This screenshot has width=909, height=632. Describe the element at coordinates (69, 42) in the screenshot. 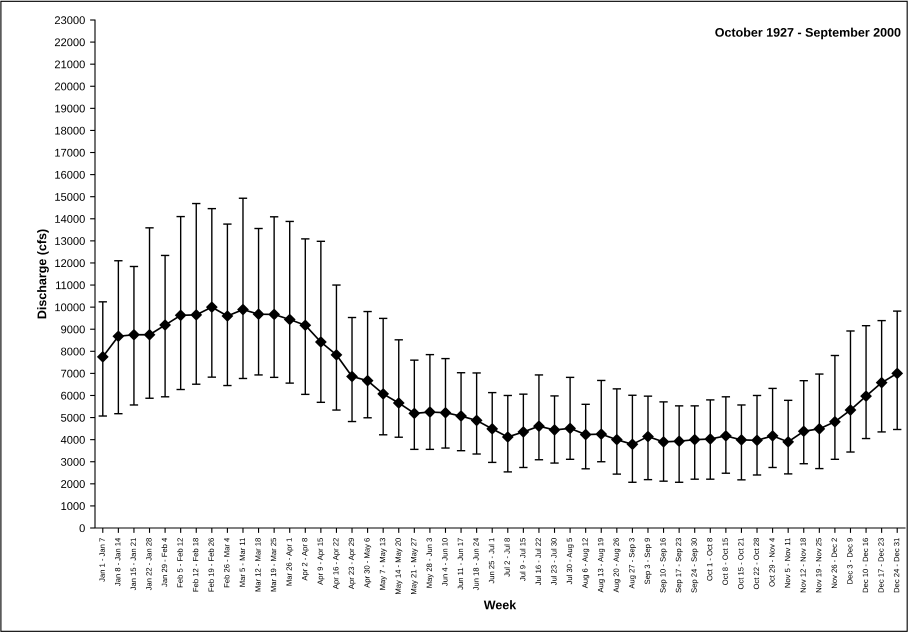

I see `y-tick-label: 22000` at that location.